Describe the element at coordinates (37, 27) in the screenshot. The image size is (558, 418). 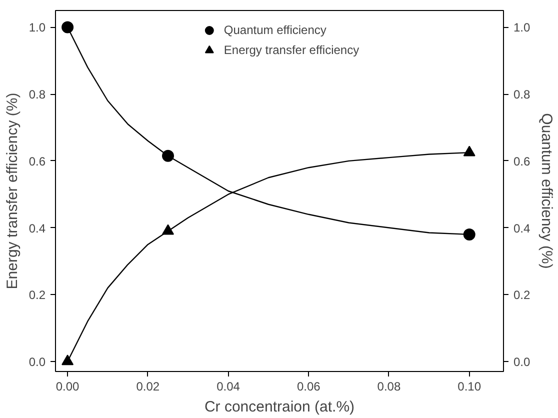
I see `y-tick-label: 1.0` at that location.